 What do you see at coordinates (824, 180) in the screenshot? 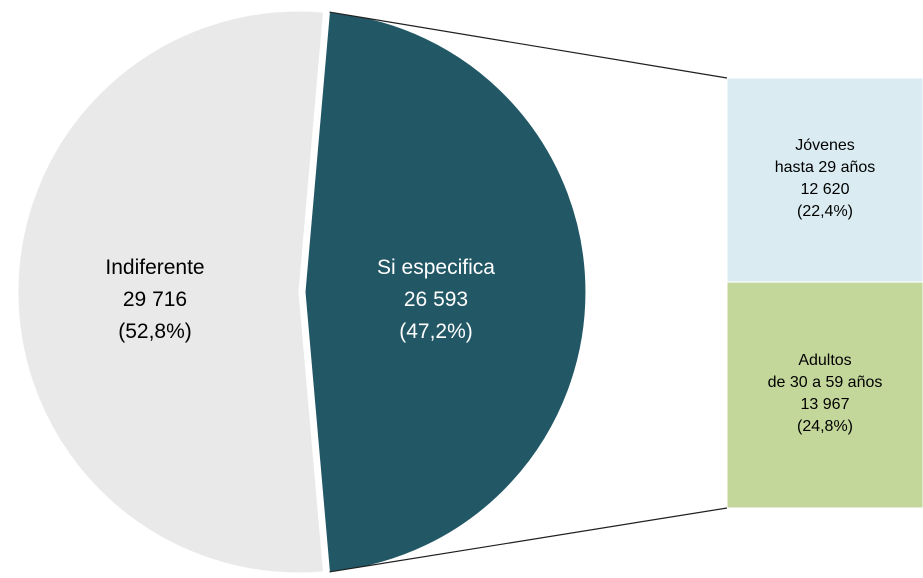
I see `bar-segment-jovenes` at bounding box center [824, 180].